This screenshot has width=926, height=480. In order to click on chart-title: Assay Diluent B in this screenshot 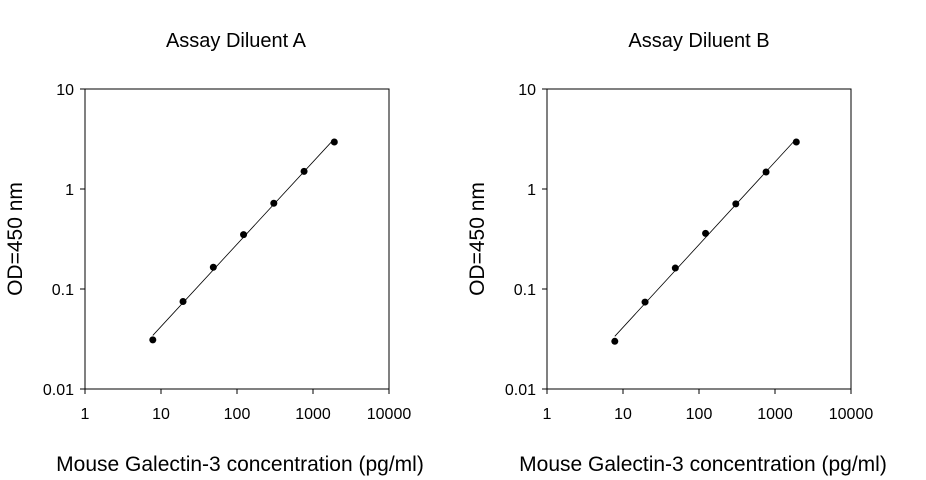, I will do `click(698, 41)`.